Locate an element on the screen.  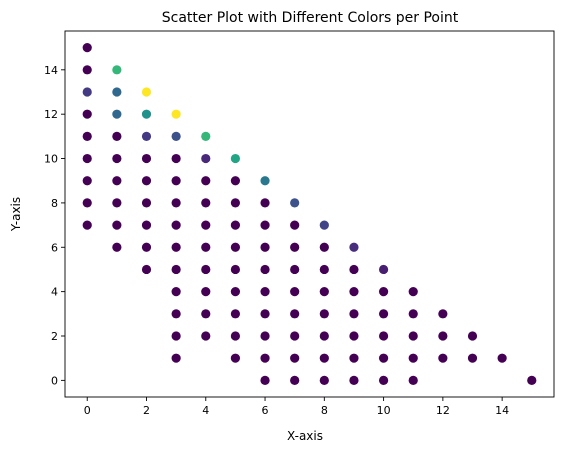
x-tick-label: 4 is located at coordinates (205, 410).